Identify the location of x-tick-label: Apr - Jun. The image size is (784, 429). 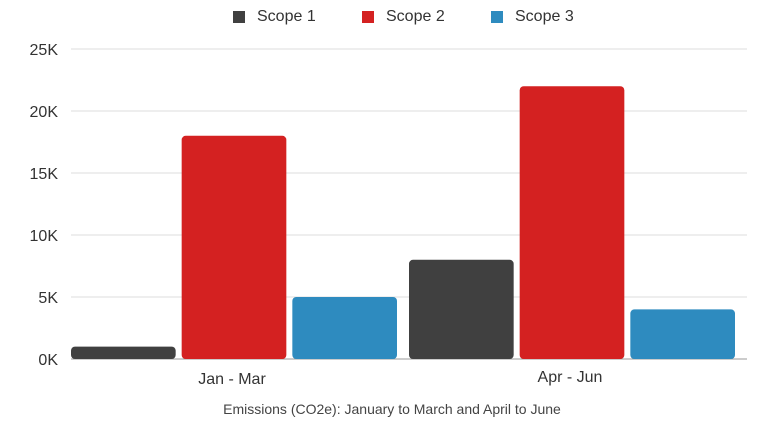
(570, 377).